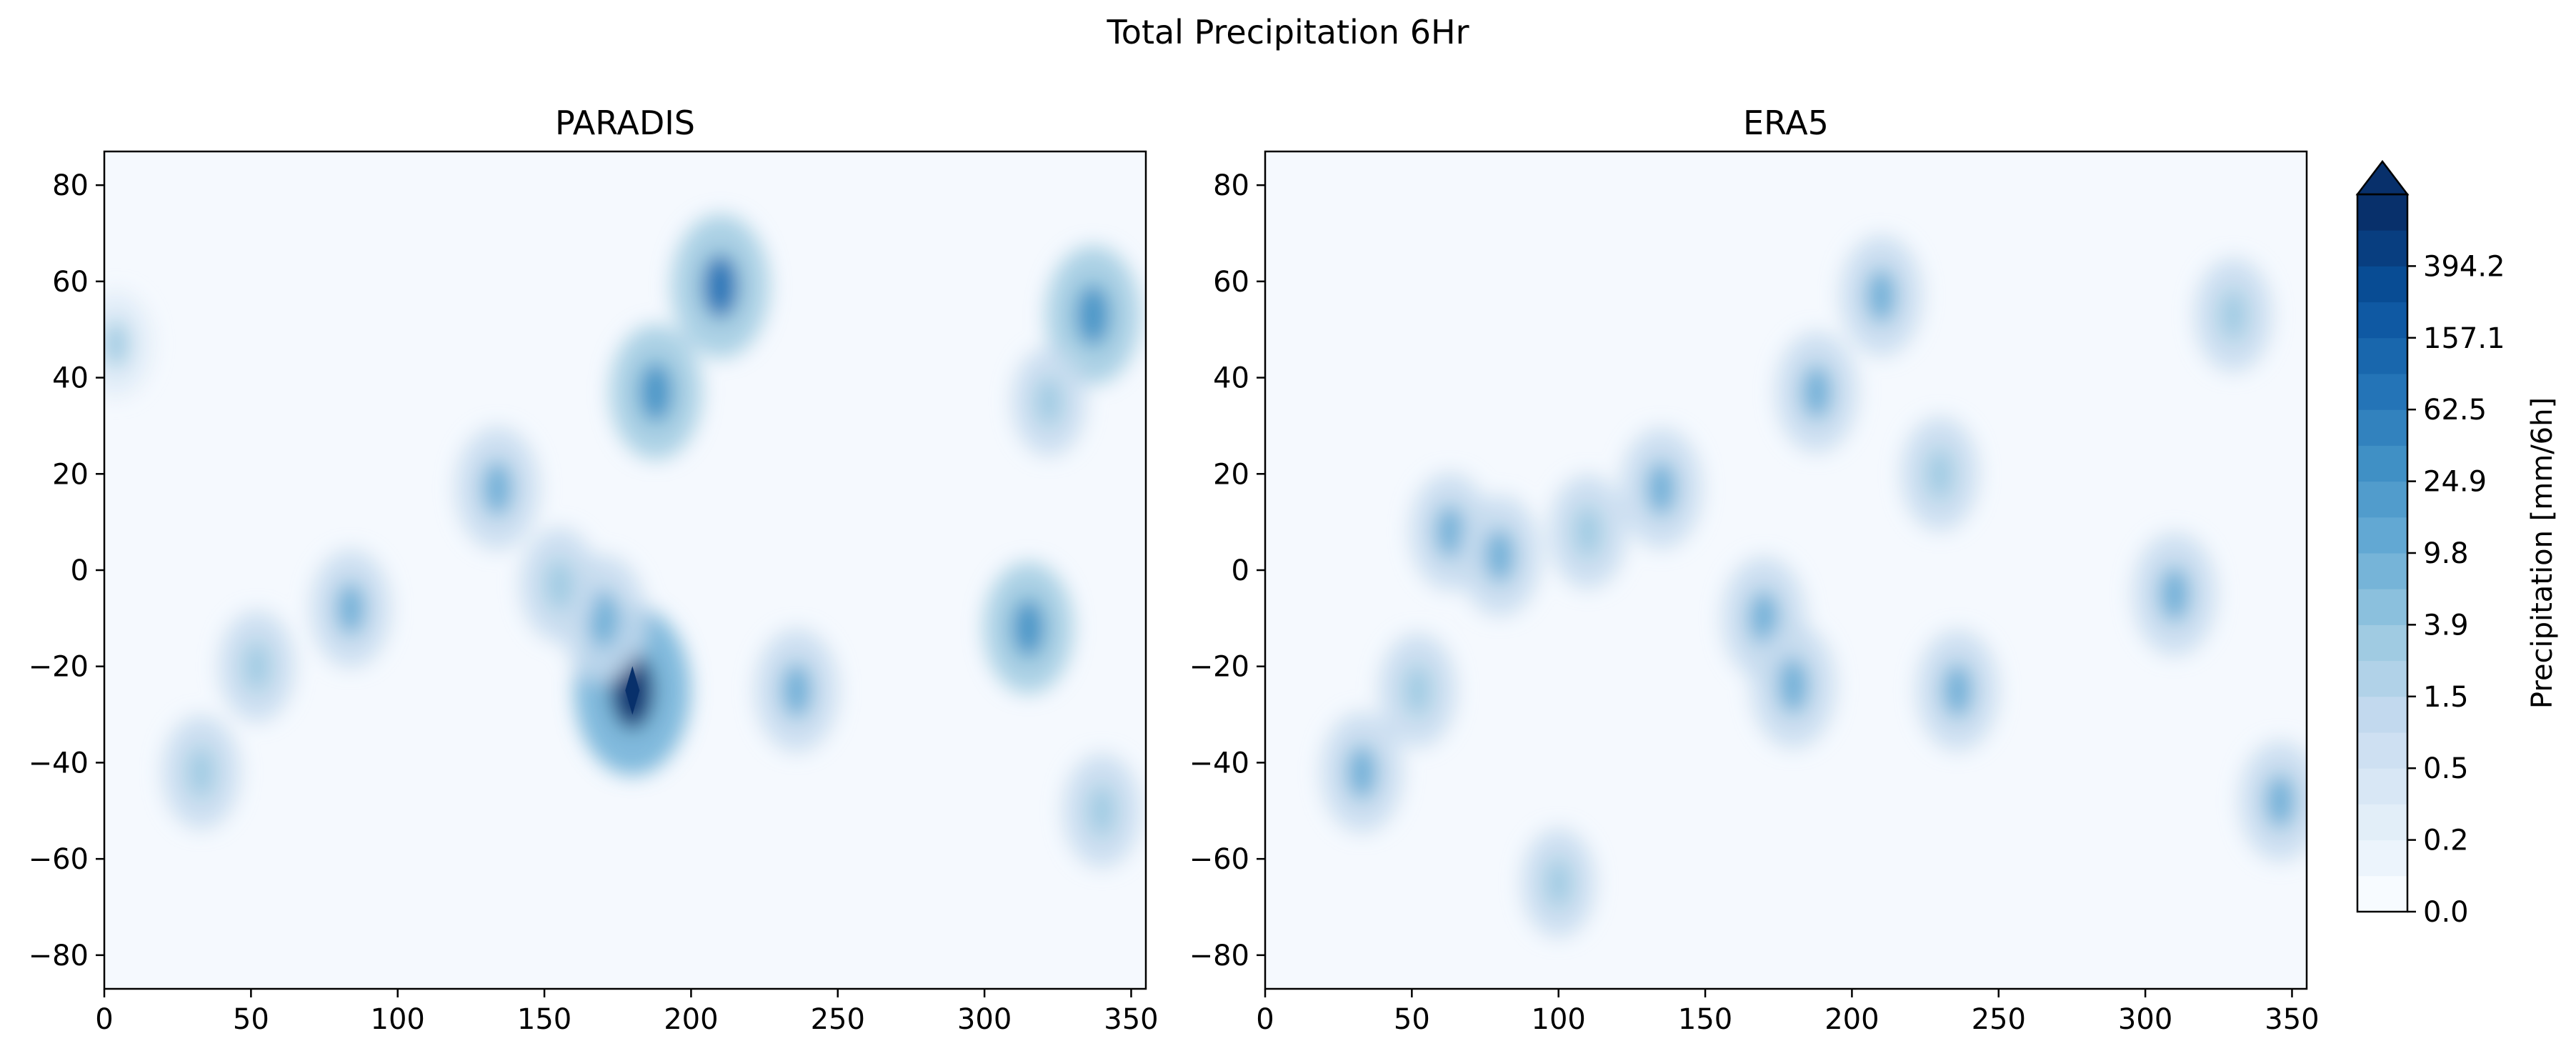 The height and width of the screenshot is (1061, 2576). Describe the element at coordinates (2542, 553) in the screenshot. I see `colorbar-label: Precipitation [mm/6h]` at that location.